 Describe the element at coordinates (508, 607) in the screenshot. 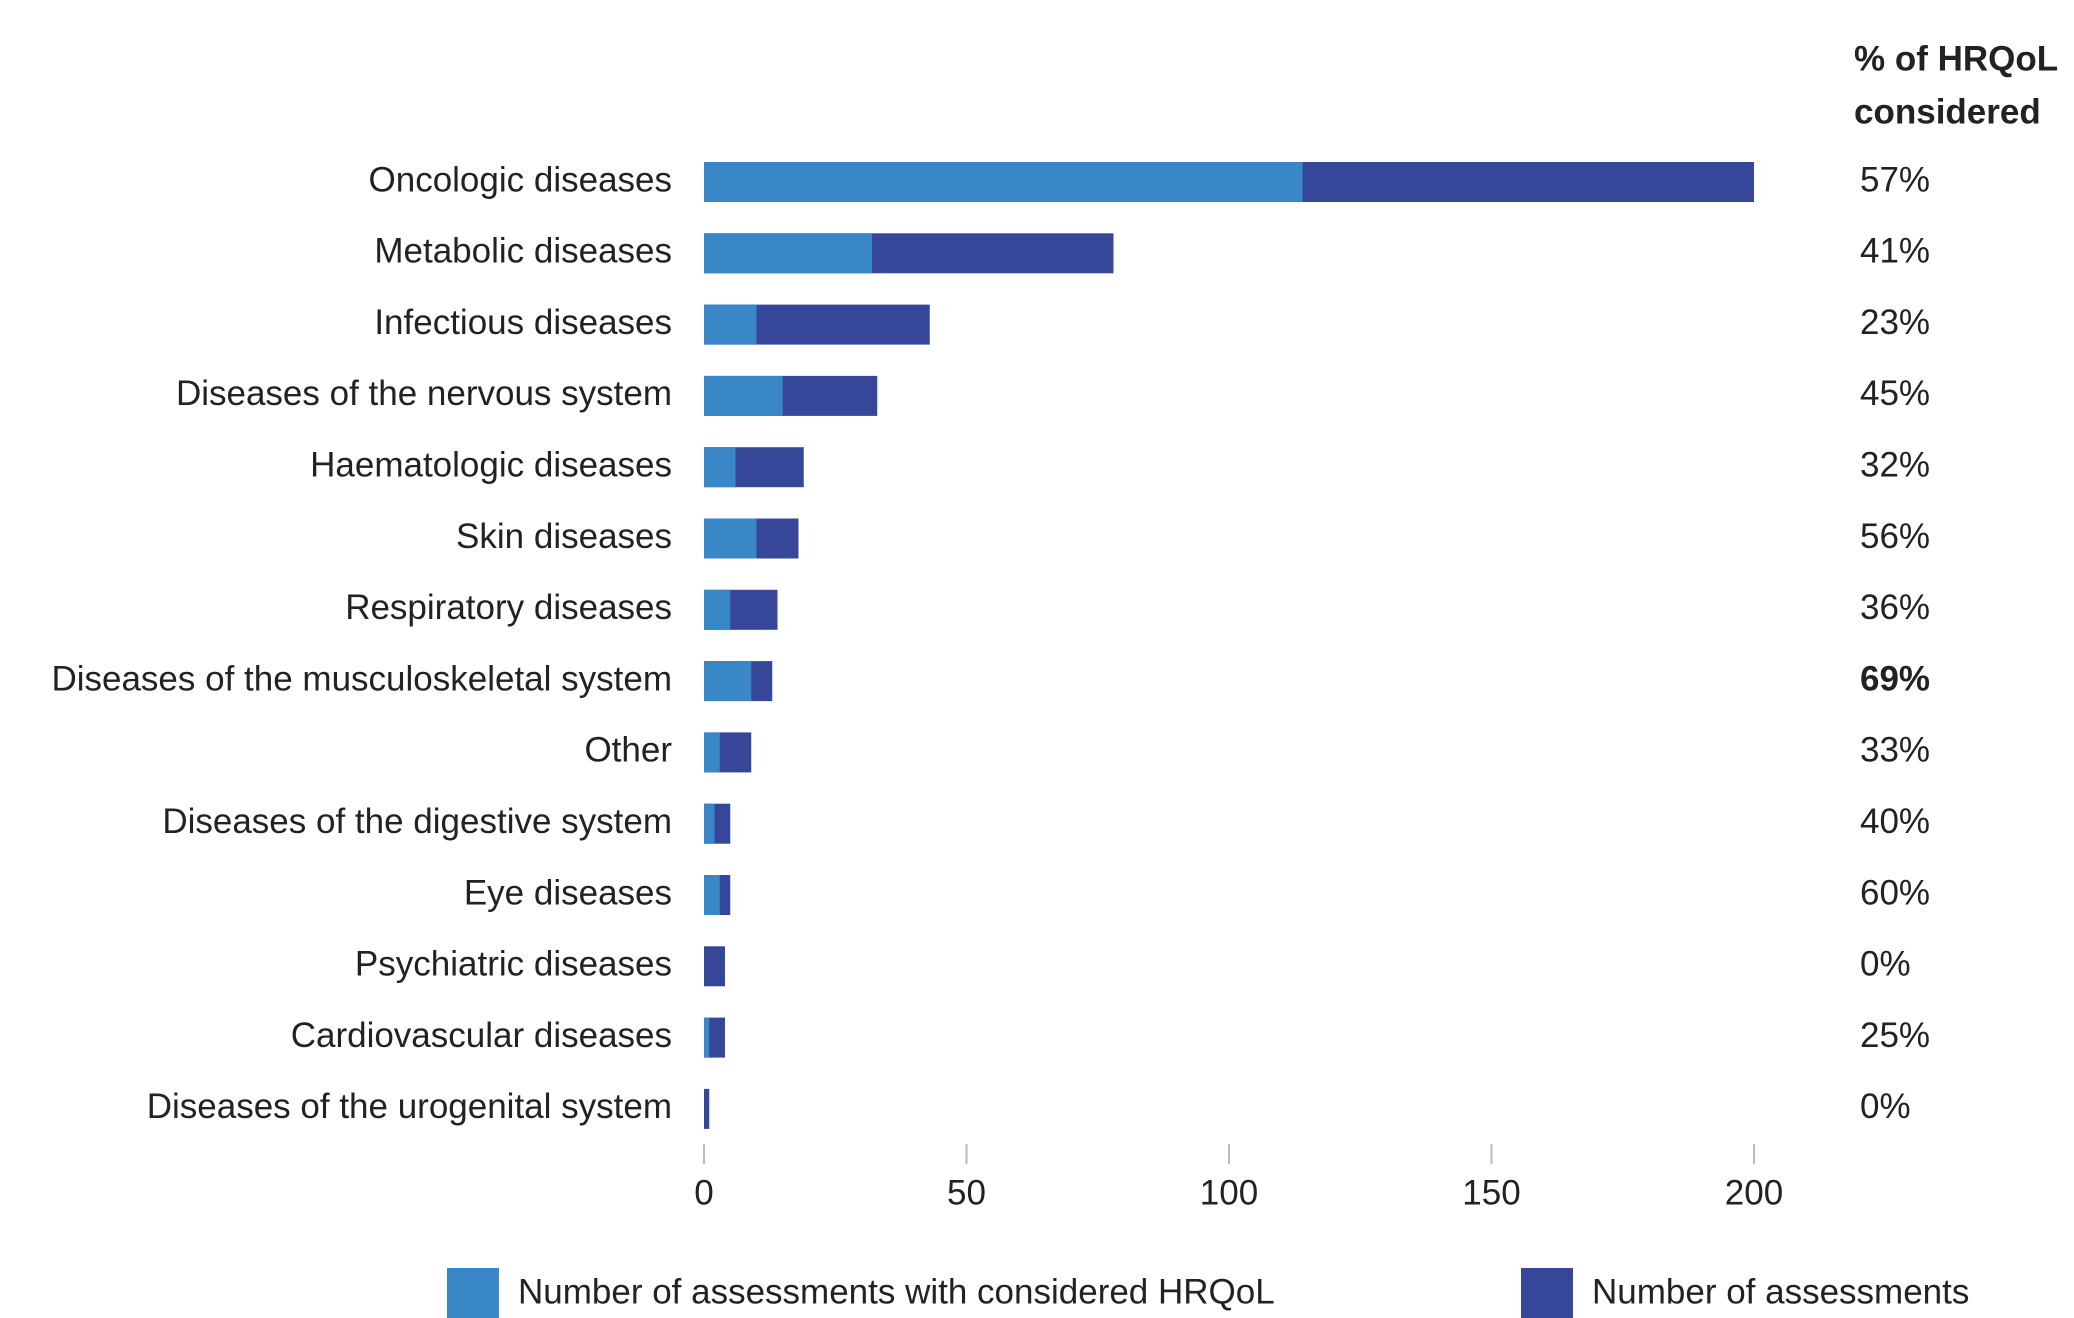

I see `category-label: Respiratory diseases` at that location.